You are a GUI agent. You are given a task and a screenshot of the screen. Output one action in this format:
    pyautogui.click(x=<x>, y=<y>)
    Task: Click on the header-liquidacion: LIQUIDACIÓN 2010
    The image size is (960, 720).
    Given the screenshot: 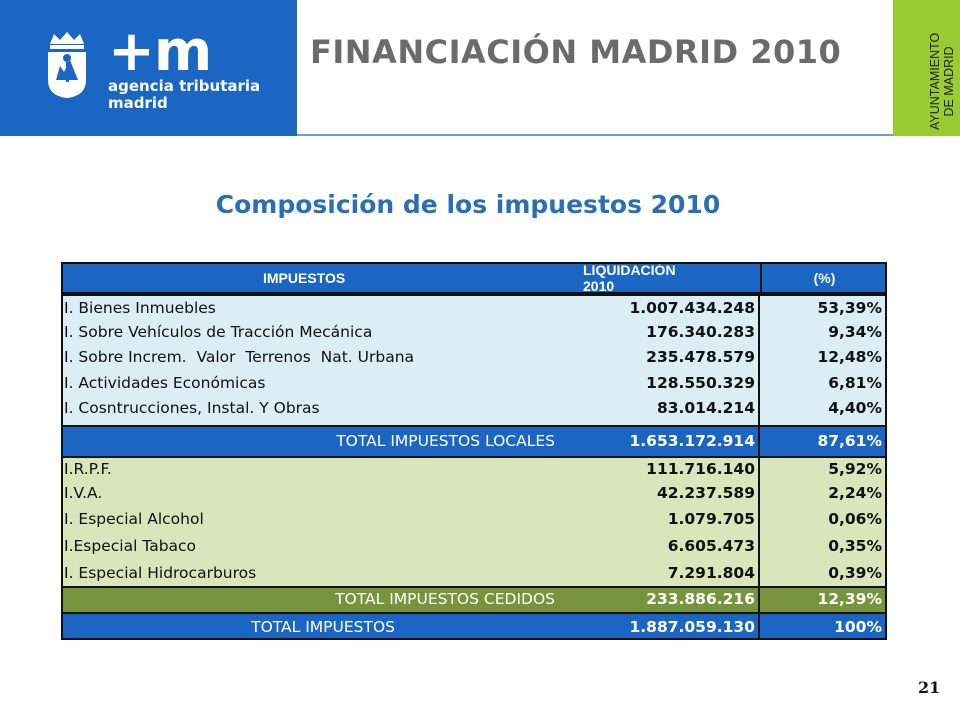 What is the action you would take?
    pyautogui.click(x=629, y=278)
    